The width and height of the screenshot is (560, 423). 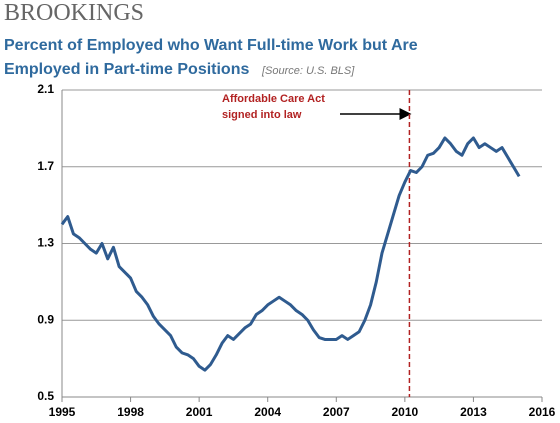 I want to click on y-tick-label: 1.3, so click(x=45, y=243).